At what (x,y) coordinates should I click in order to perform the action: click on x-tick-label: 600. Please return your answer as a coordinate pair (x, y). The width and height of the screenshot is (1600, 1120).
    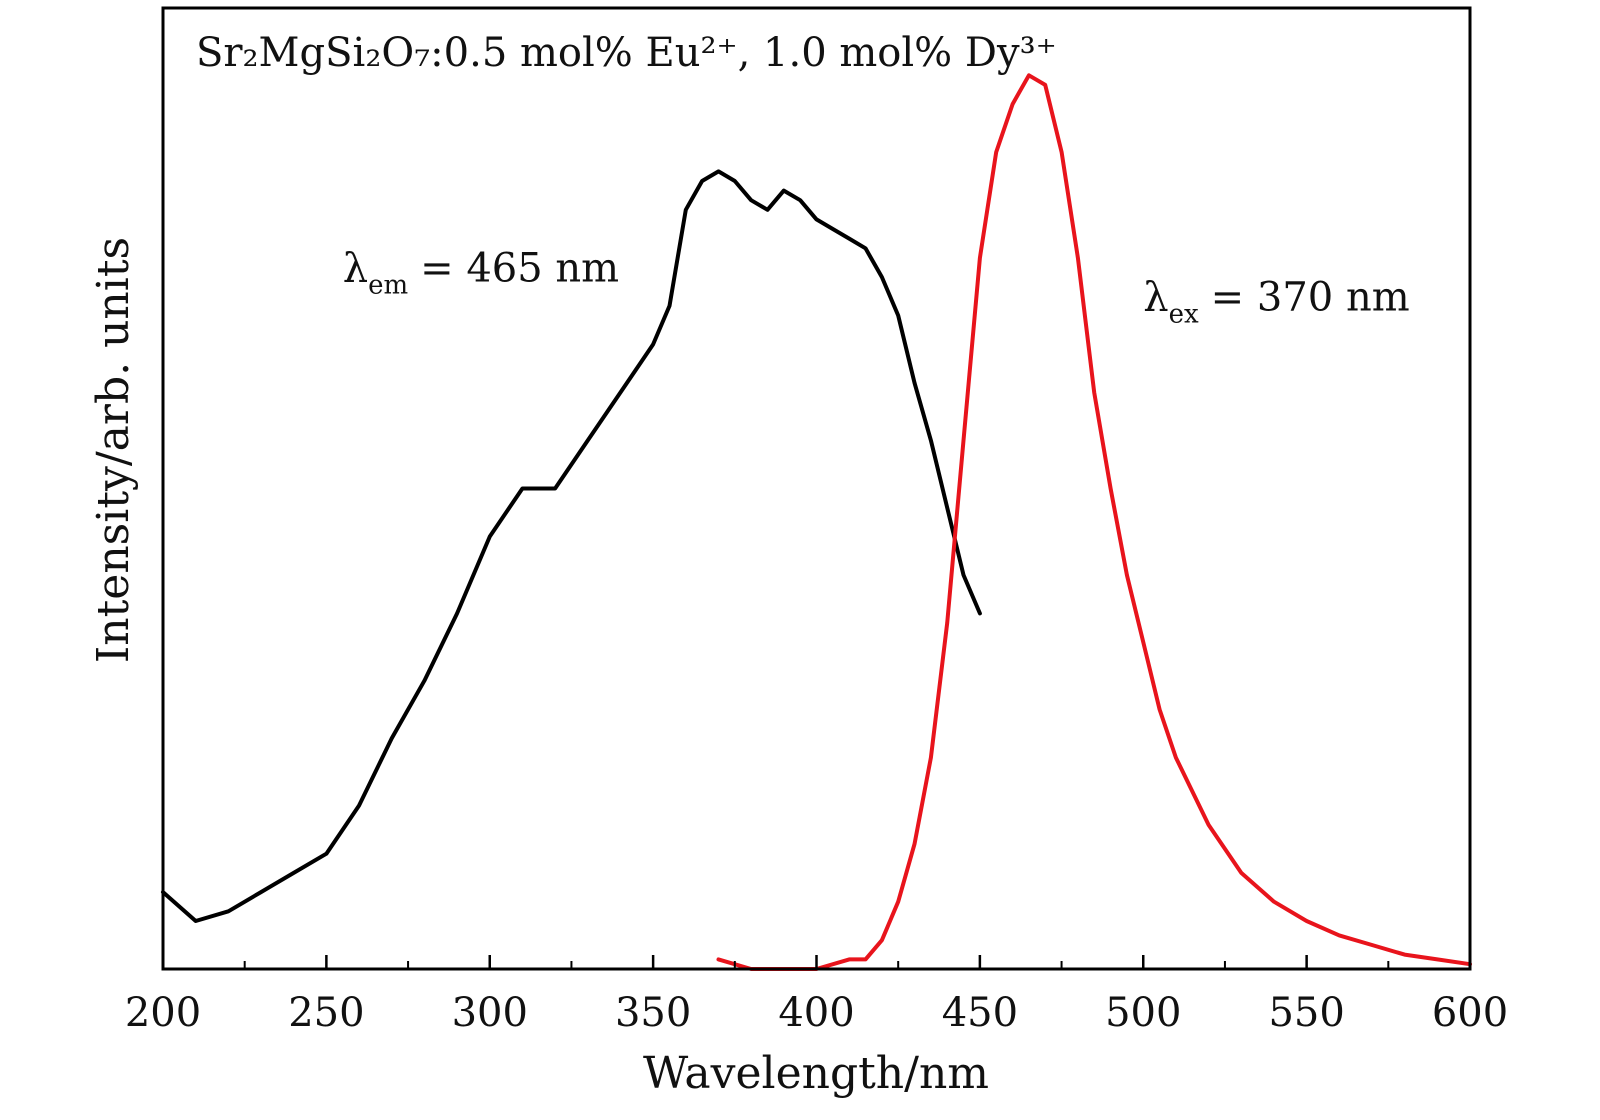
    Looking at the image, I should click on (1470, 1013).